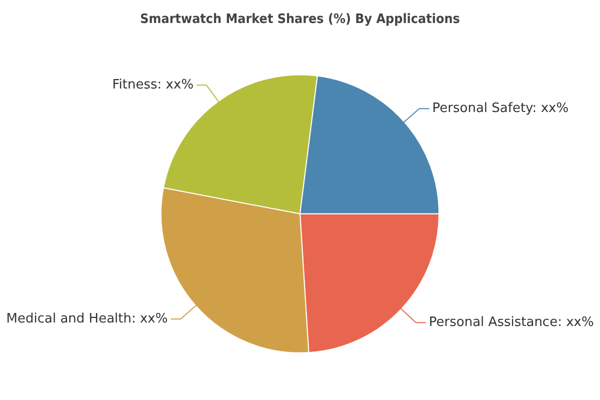 The width and height of the screenshot is (600, 400). I want to click on slice-label: Personal Safety: xx%, so click(500, 108).